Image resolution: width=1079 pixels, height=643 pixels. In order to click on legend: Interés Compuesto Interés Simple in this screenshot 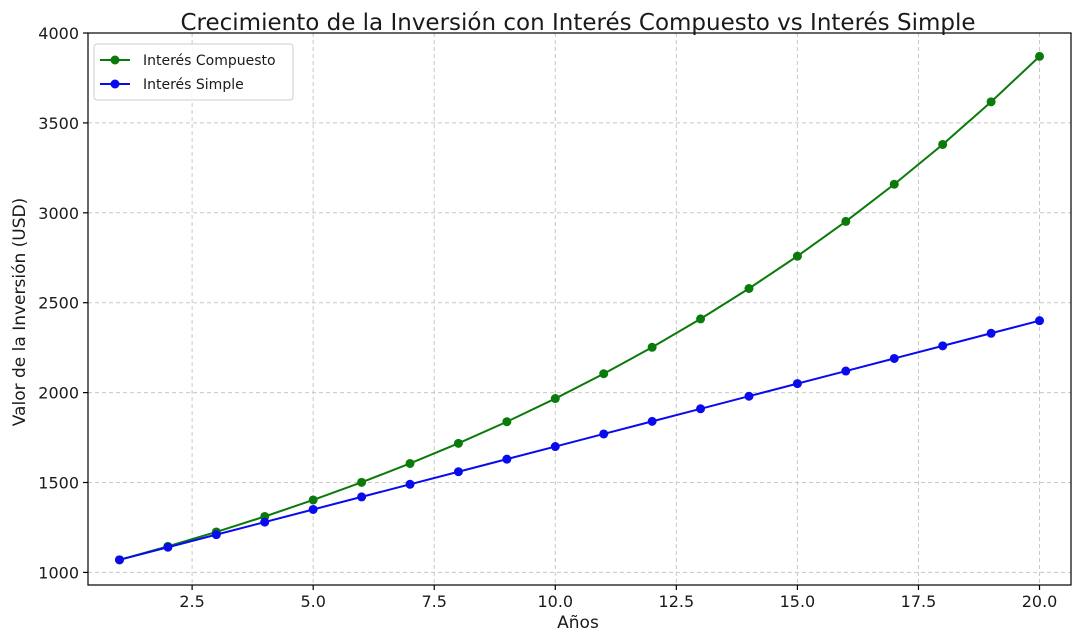, I will do `click(193, 72)`.